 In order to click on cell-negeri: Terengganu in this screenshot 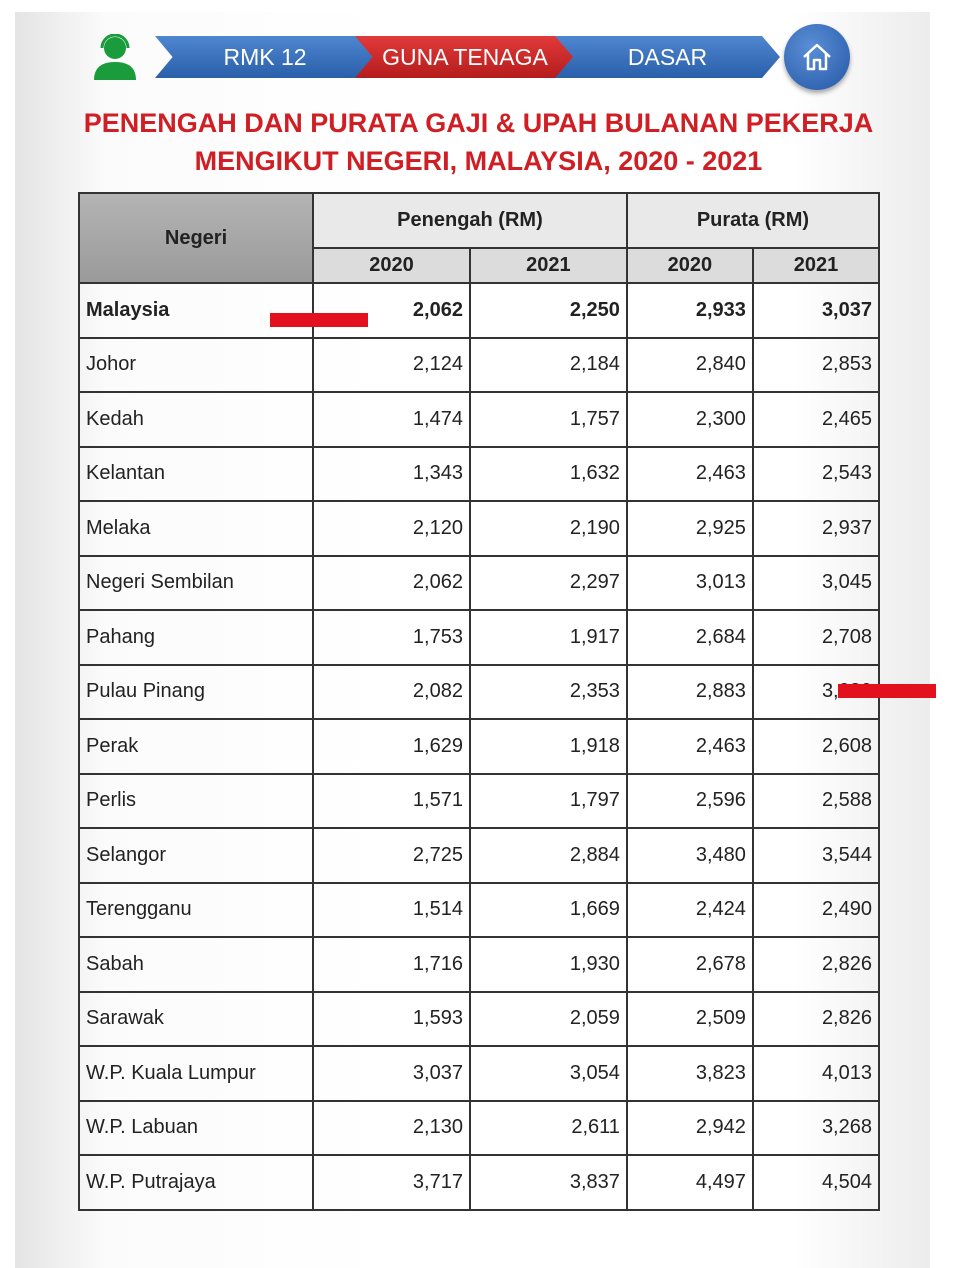, I will do `click(196, 909)`.